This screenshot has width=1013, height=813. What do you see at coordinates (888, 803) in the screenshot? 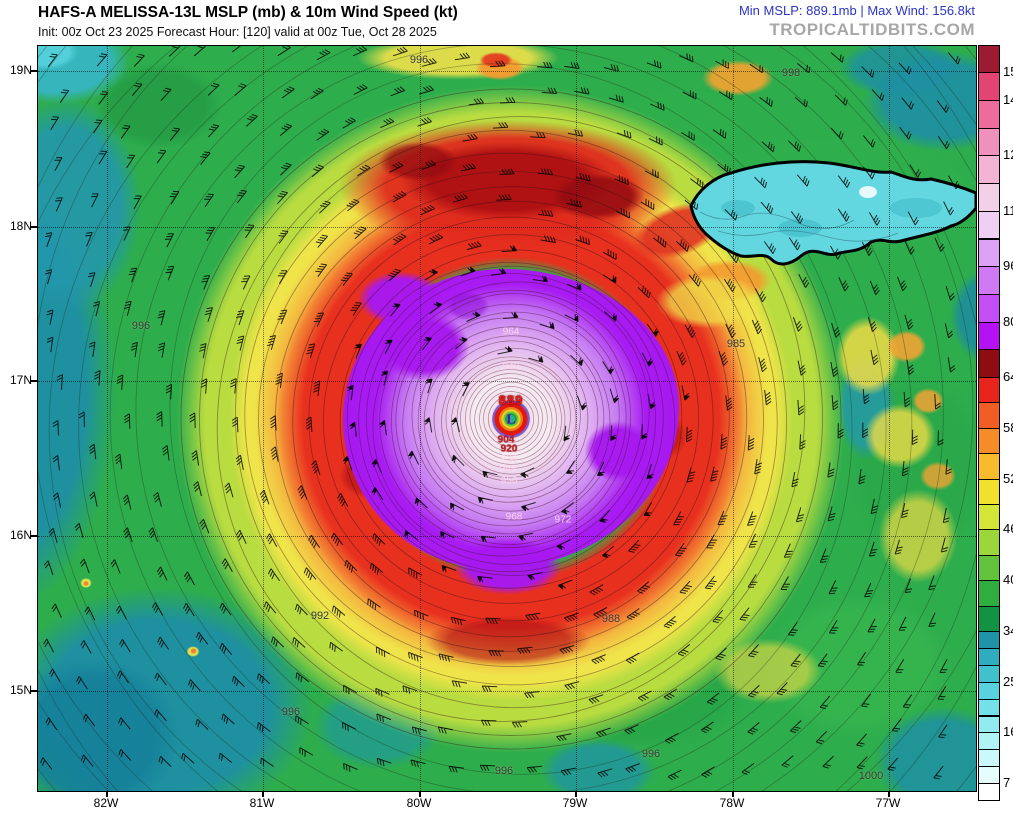
I see `x-axis-label: 77W` at bounding box center [888, 803].